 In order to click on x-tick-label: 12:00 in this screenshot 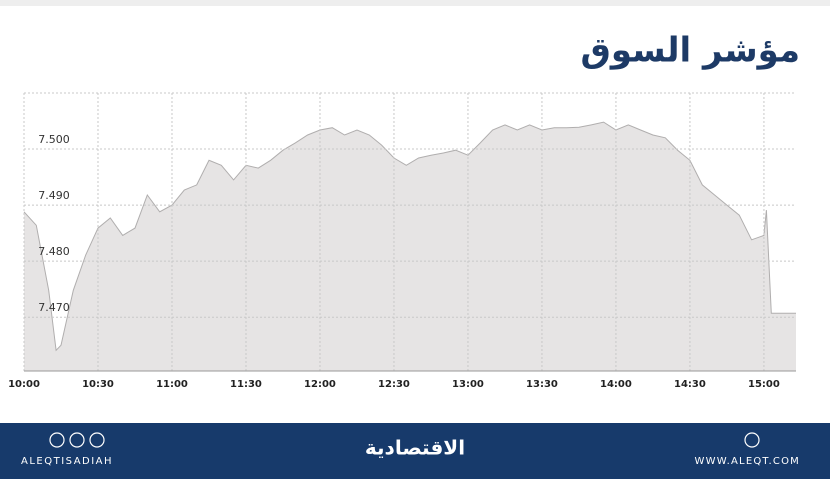, I will do `click(320, 384)`.